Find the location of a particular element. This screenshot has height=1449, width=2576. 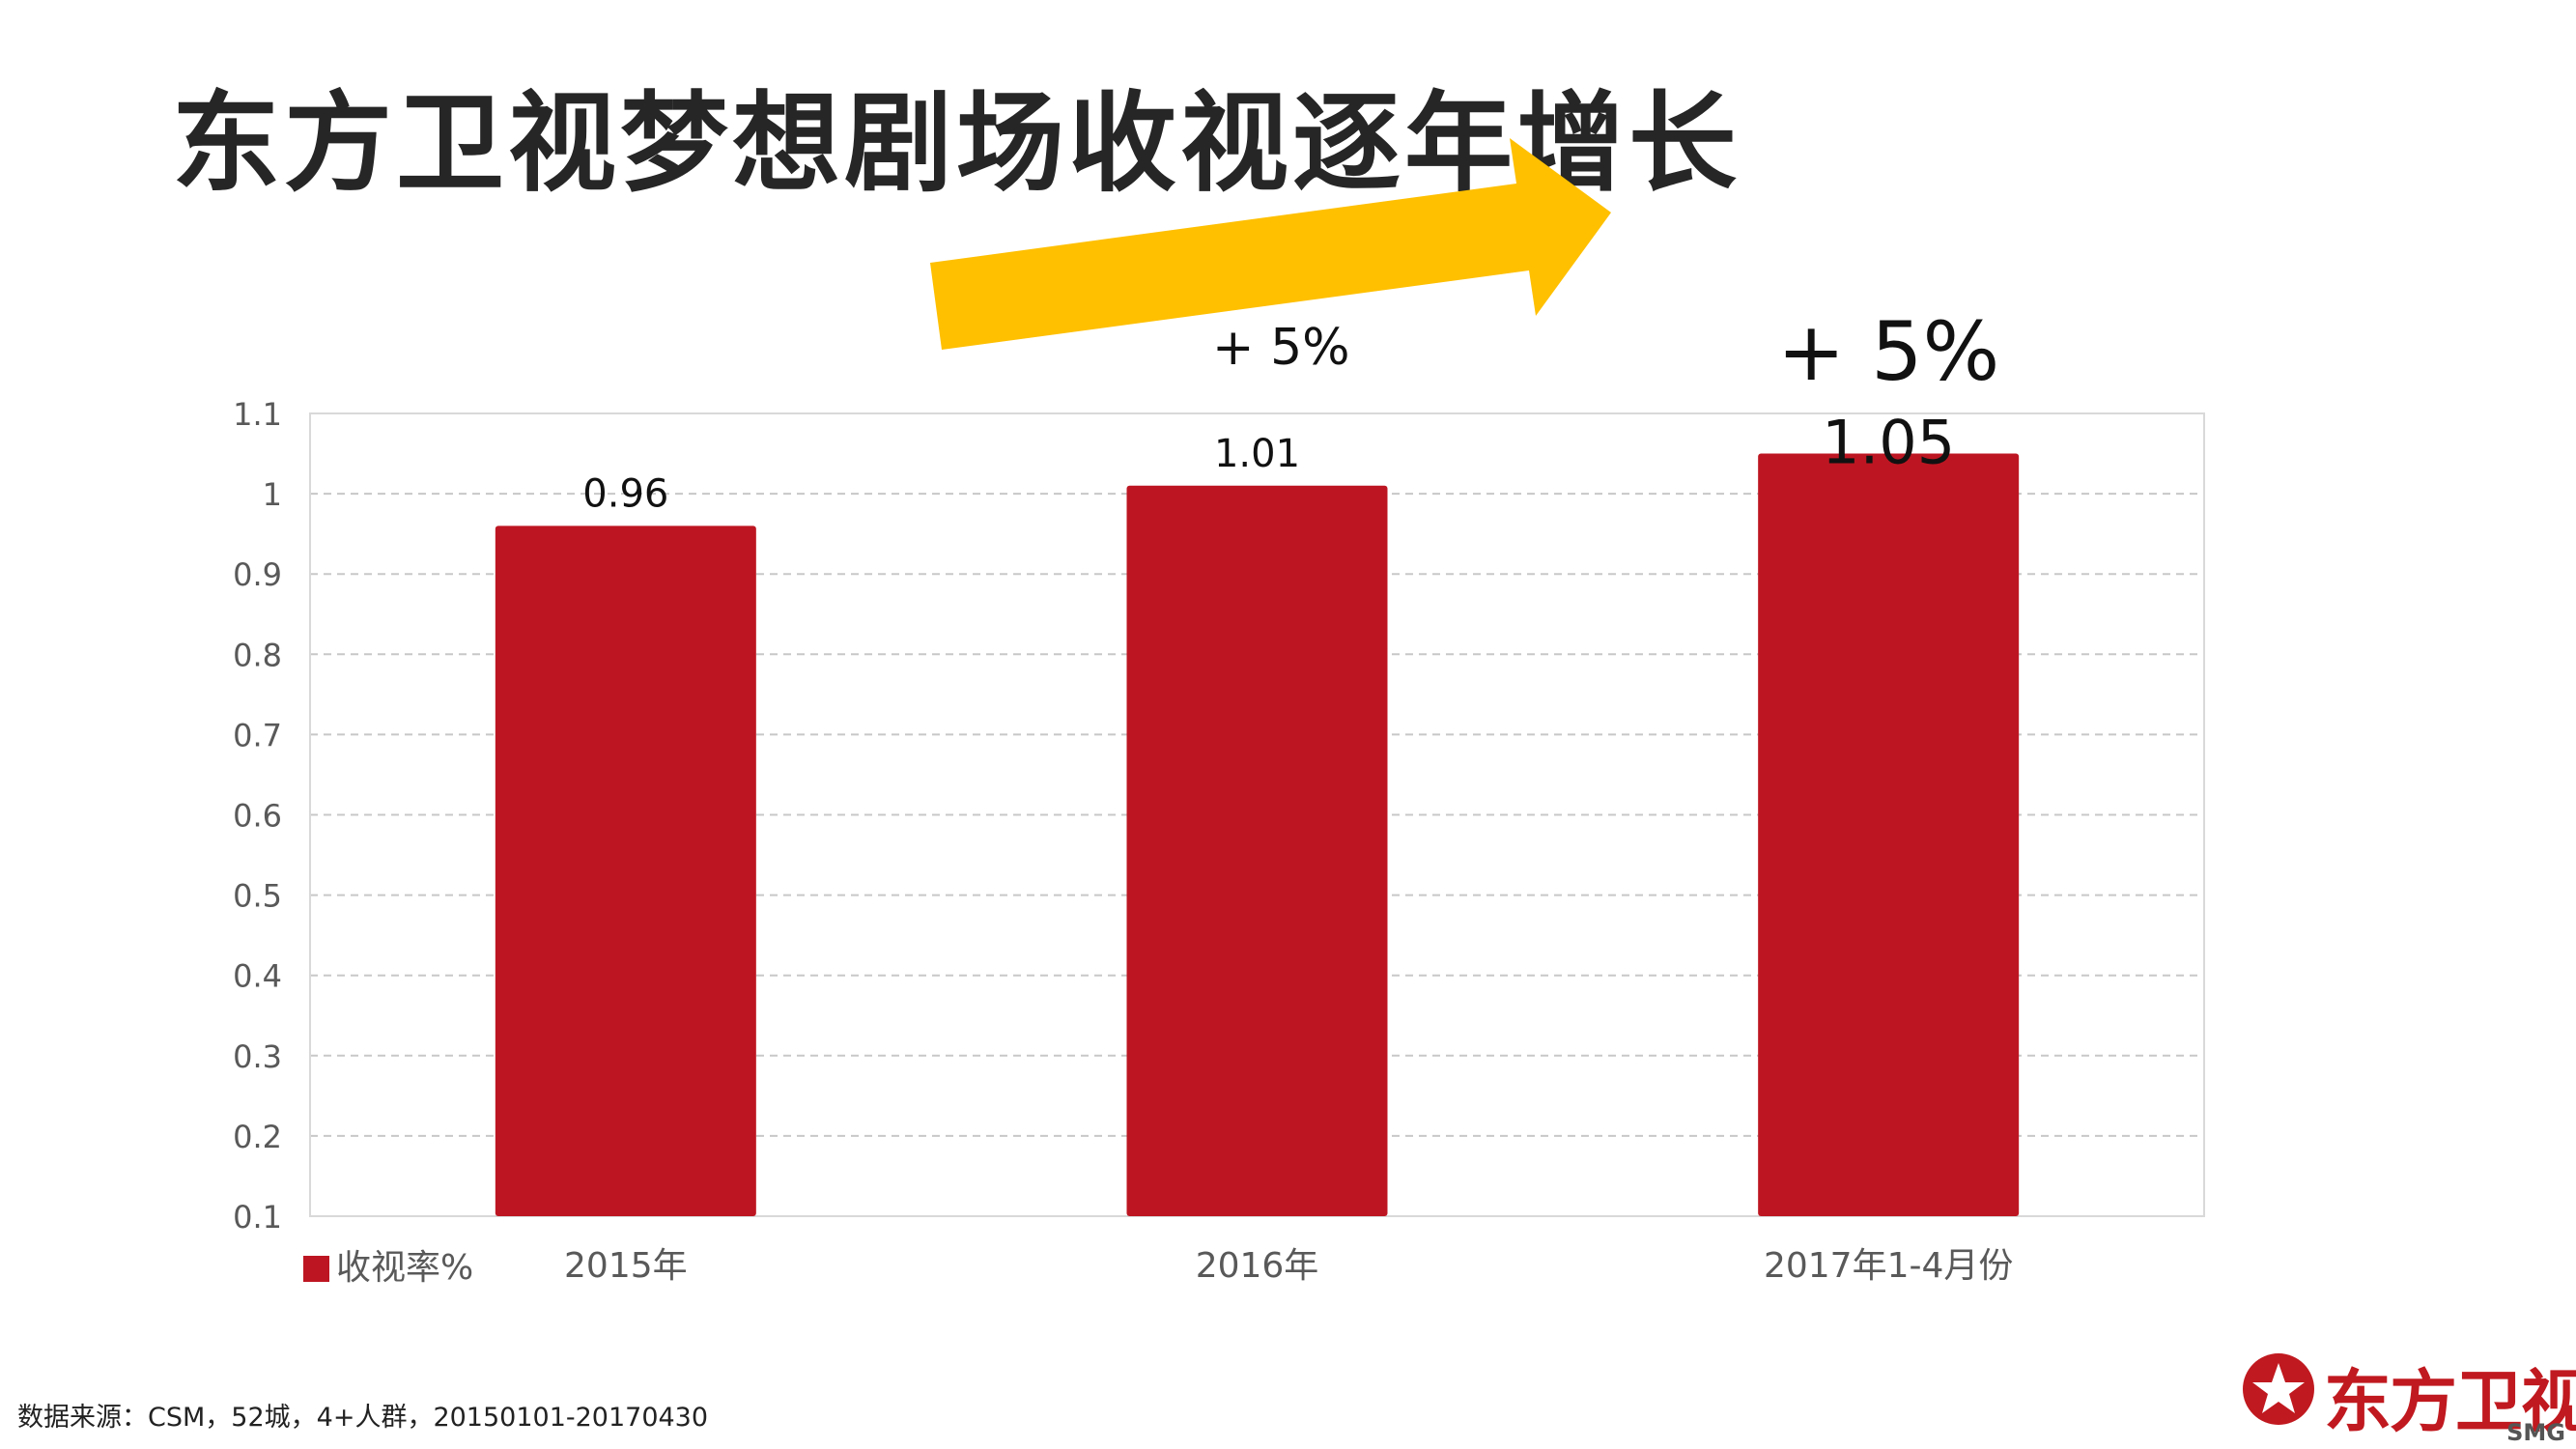

data-label: 0.96 is located at coordinates (625, 493).